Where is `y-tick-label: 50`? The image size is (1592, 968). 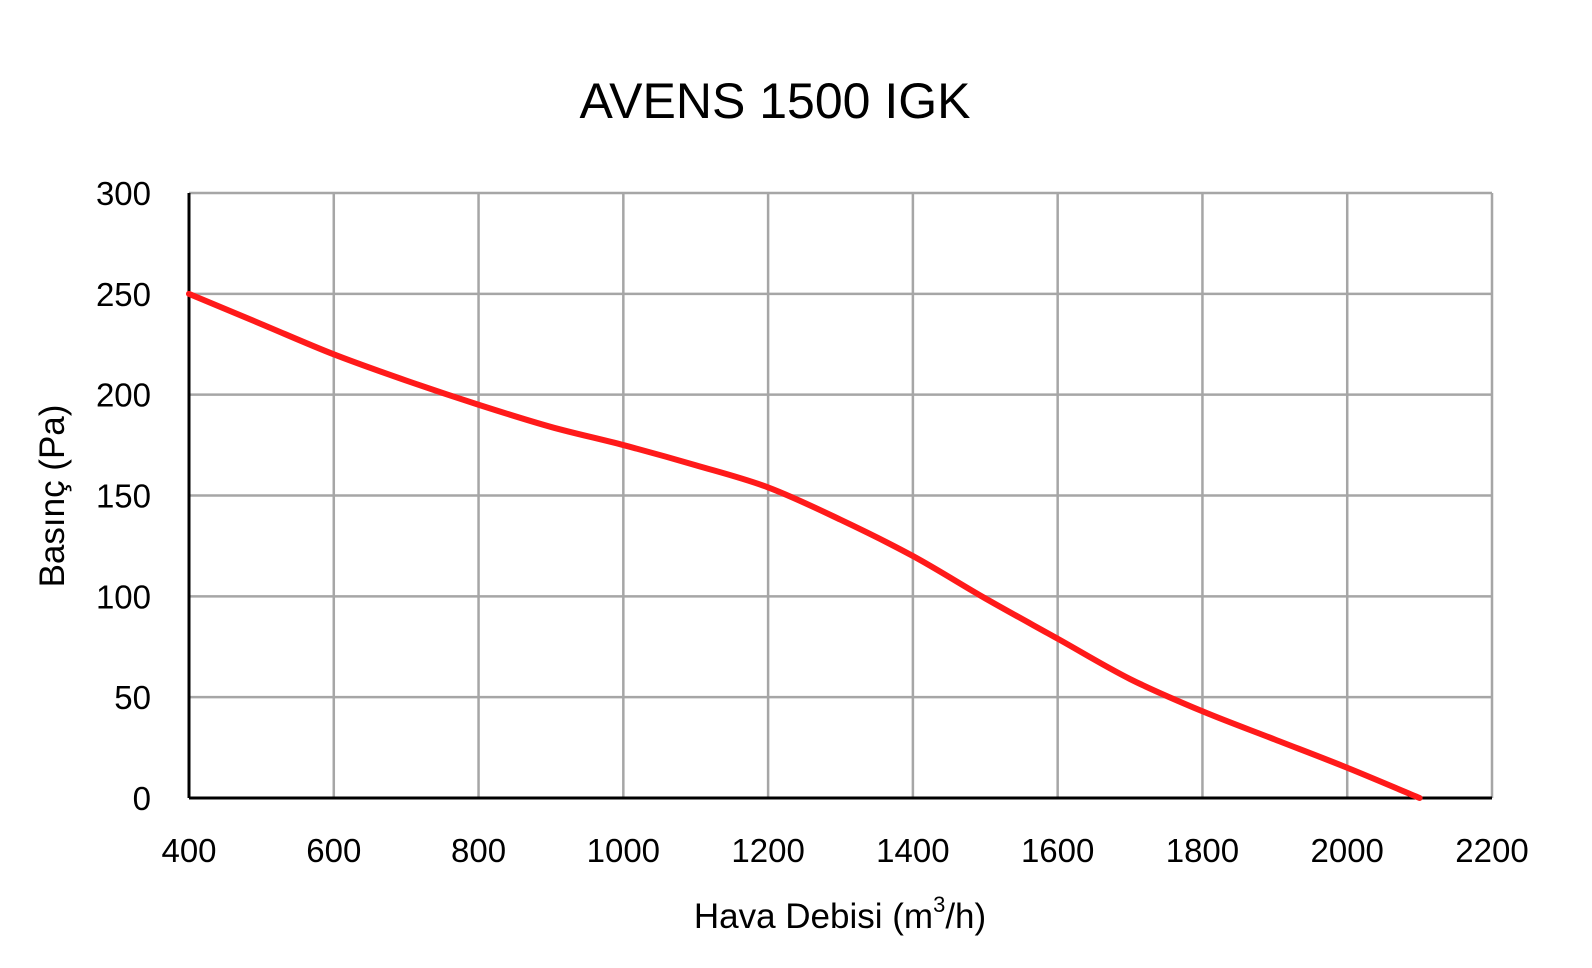
y-tick-label: 50 is located at coordinates (132, 697).